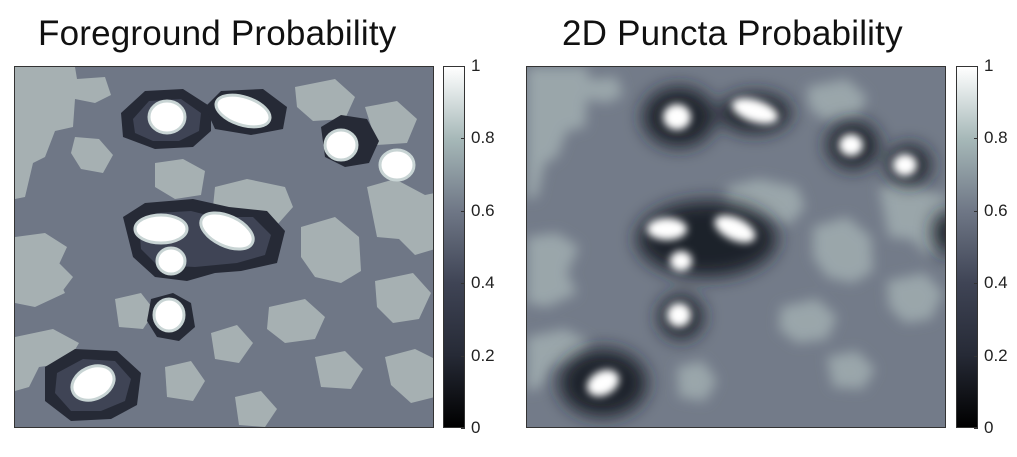 This screenshot has height=457, width=1017. Describe the element at coordinates (217, 33) in the screenshot. I see `chart-title: Foreground Probability` at that location.